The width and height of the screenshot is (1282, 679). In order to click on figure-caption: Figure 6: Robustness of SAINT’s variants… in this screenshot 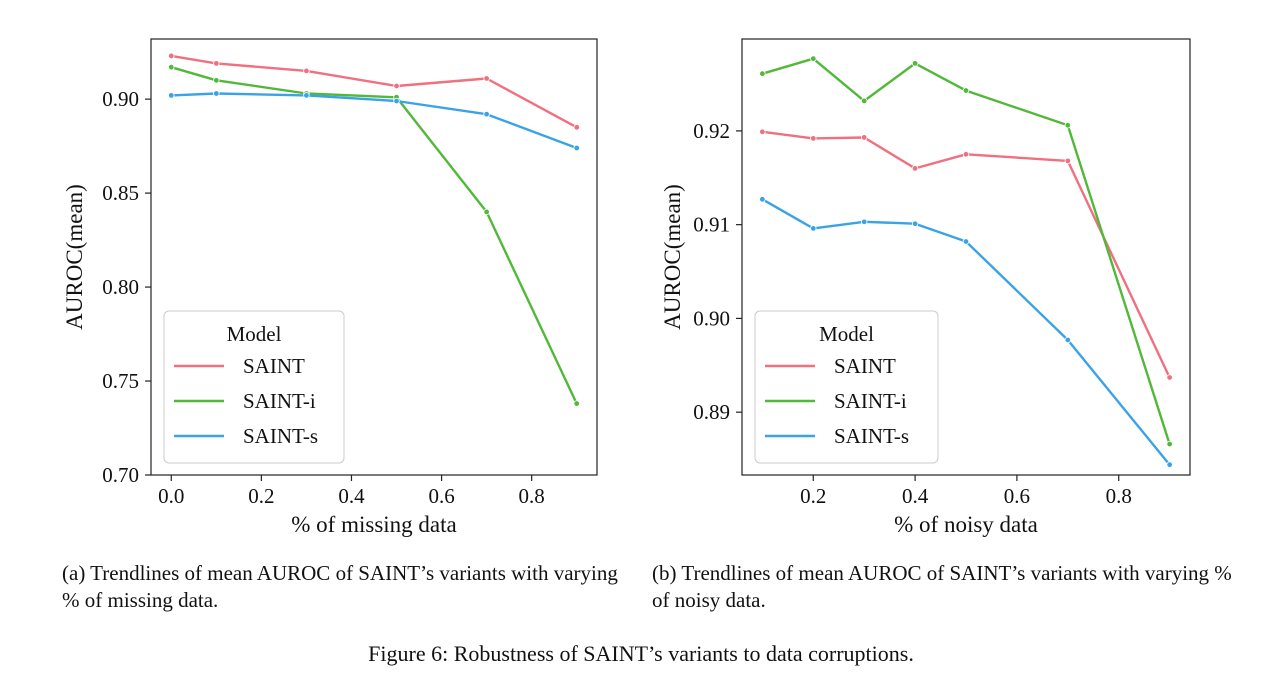, I will do `click(641, 653)`.